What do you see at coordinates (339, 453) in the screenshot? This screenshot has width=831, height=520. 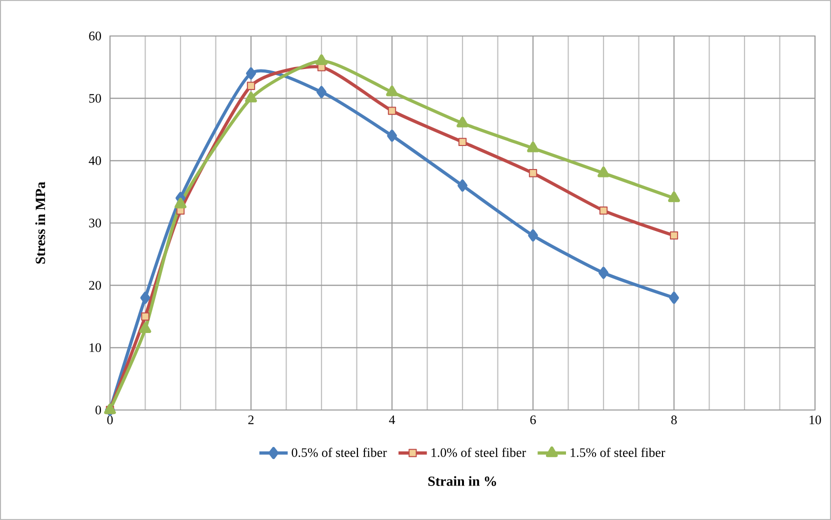 I see `legend-label: 0.5% of steel fiber` at bounding box center [339, 453].